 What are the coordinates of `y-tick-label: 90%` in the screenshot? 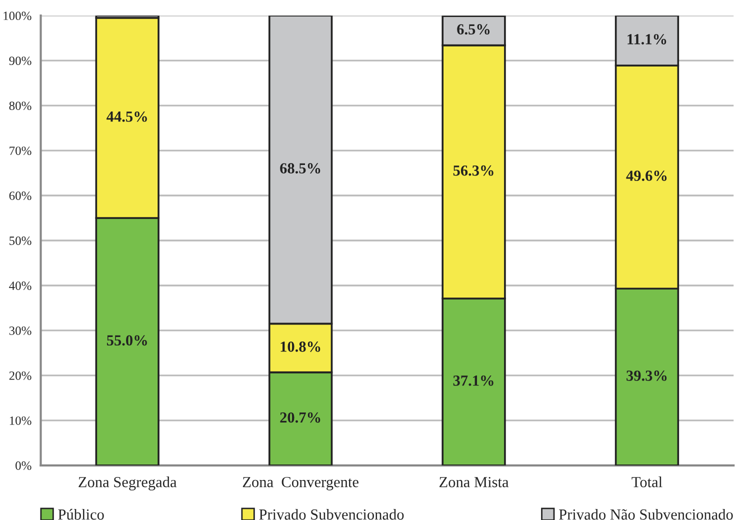 It's located at (20, 61).